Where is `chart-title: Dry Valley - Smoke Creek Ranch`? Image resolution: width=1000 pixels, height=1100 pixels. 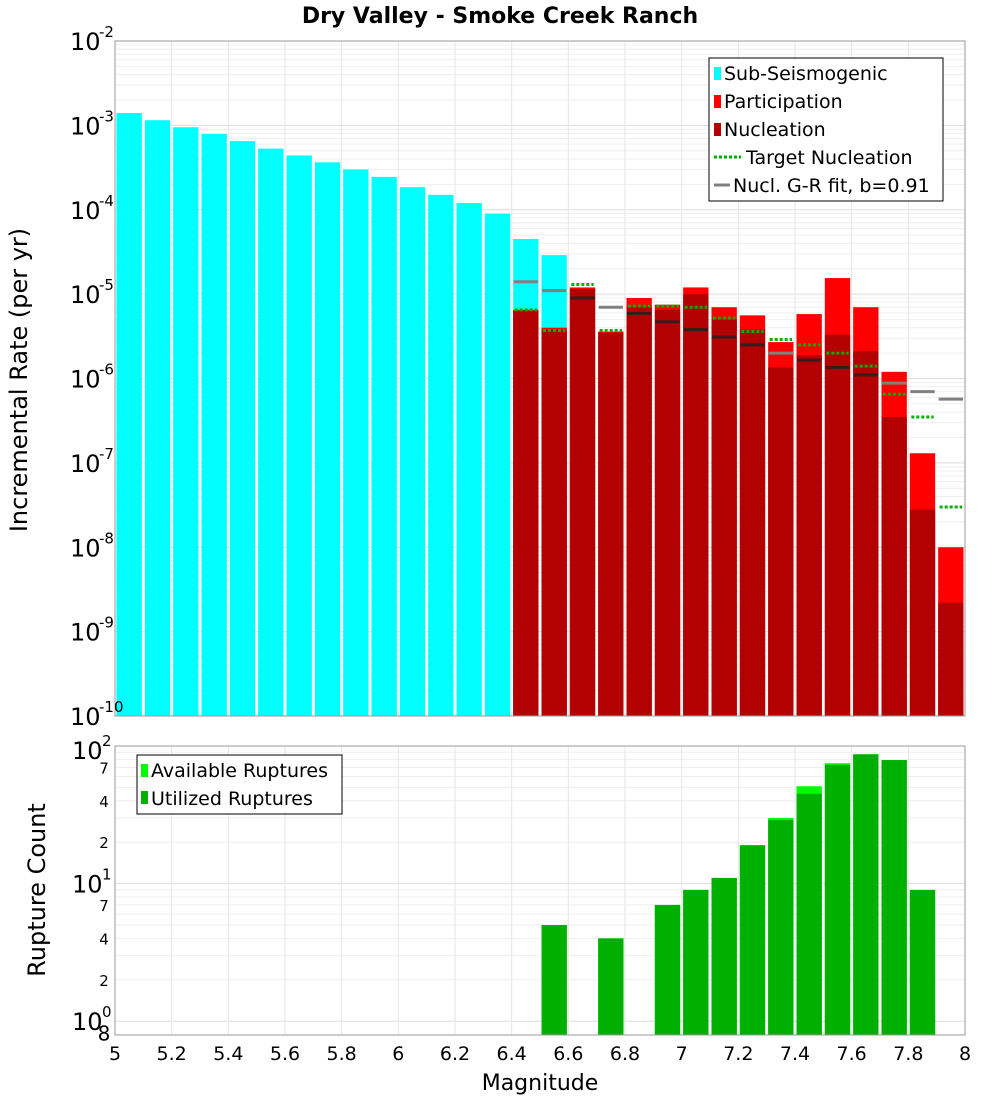 chart-title: Dry Valley - Smoke Creek Ranch is located at coordinates (500, 16).